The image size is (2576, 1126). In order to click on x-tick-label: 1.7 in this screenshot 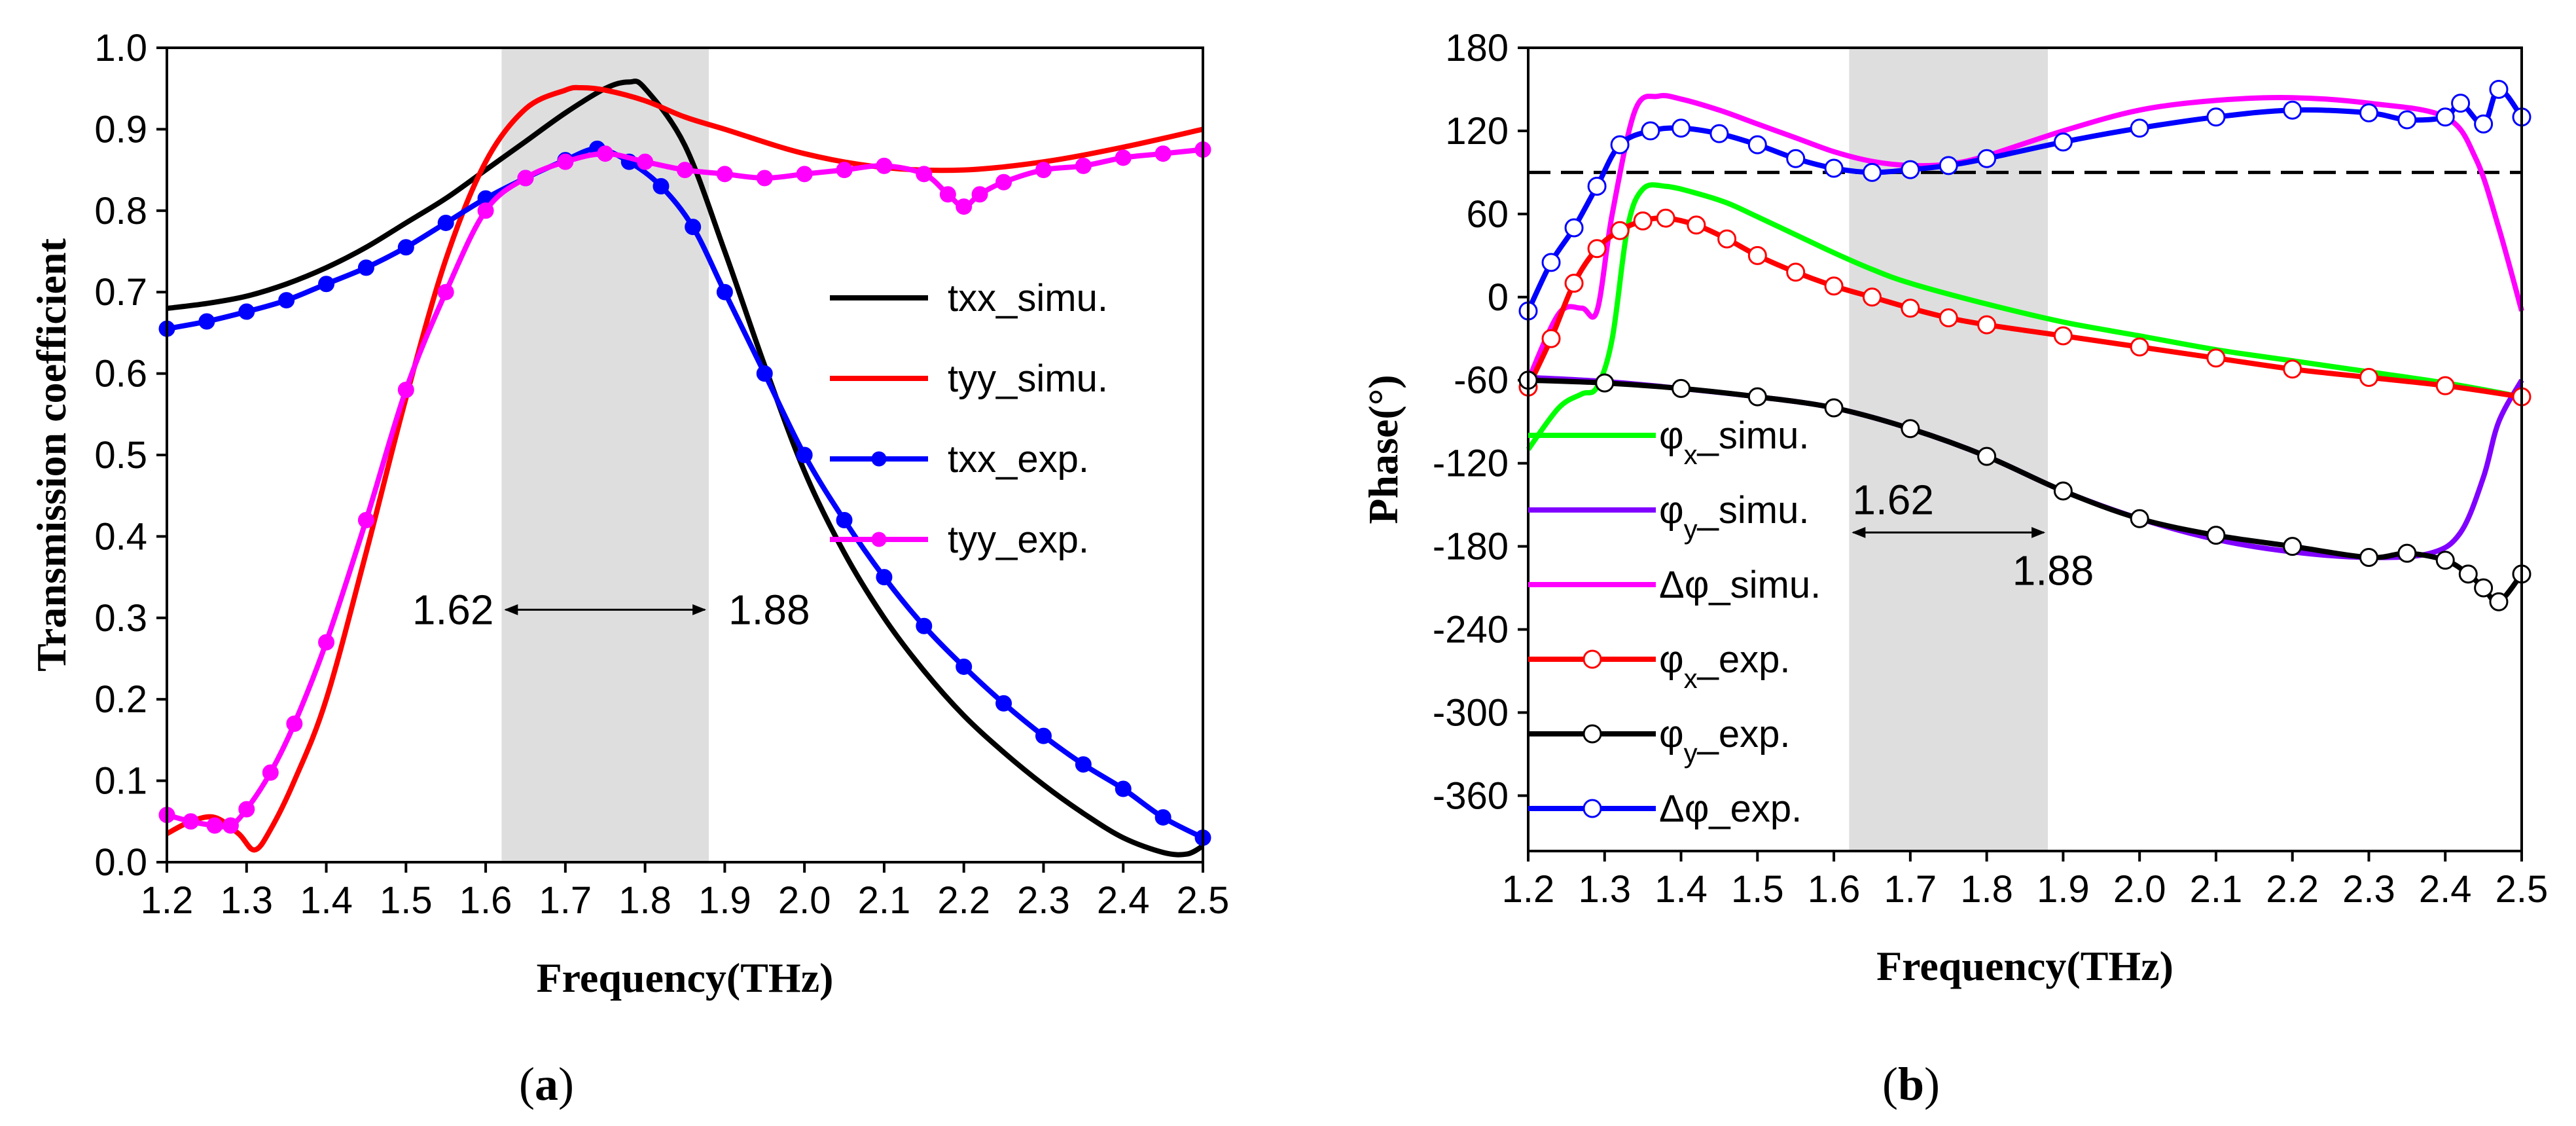, I will do `click(1910, 889)`.